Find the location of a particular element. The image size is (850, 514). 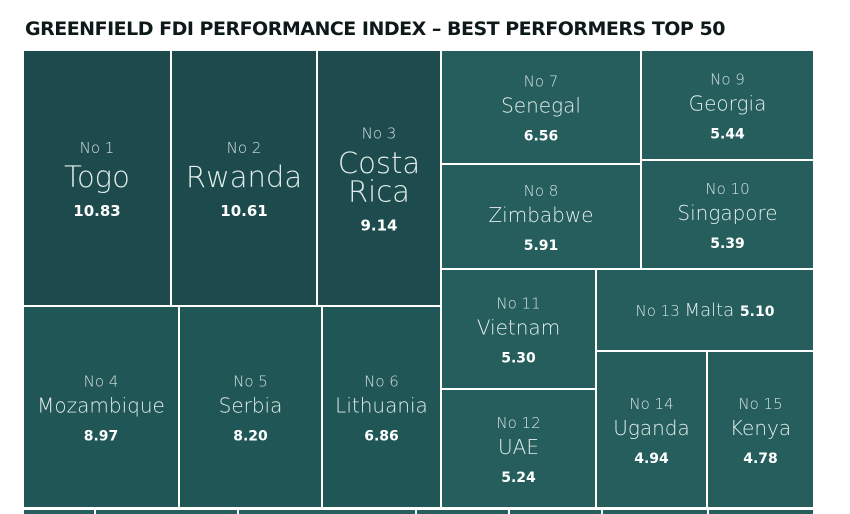

tile-uganda: No 14 Uganda 4.94 is located at coordinates (651, 429).